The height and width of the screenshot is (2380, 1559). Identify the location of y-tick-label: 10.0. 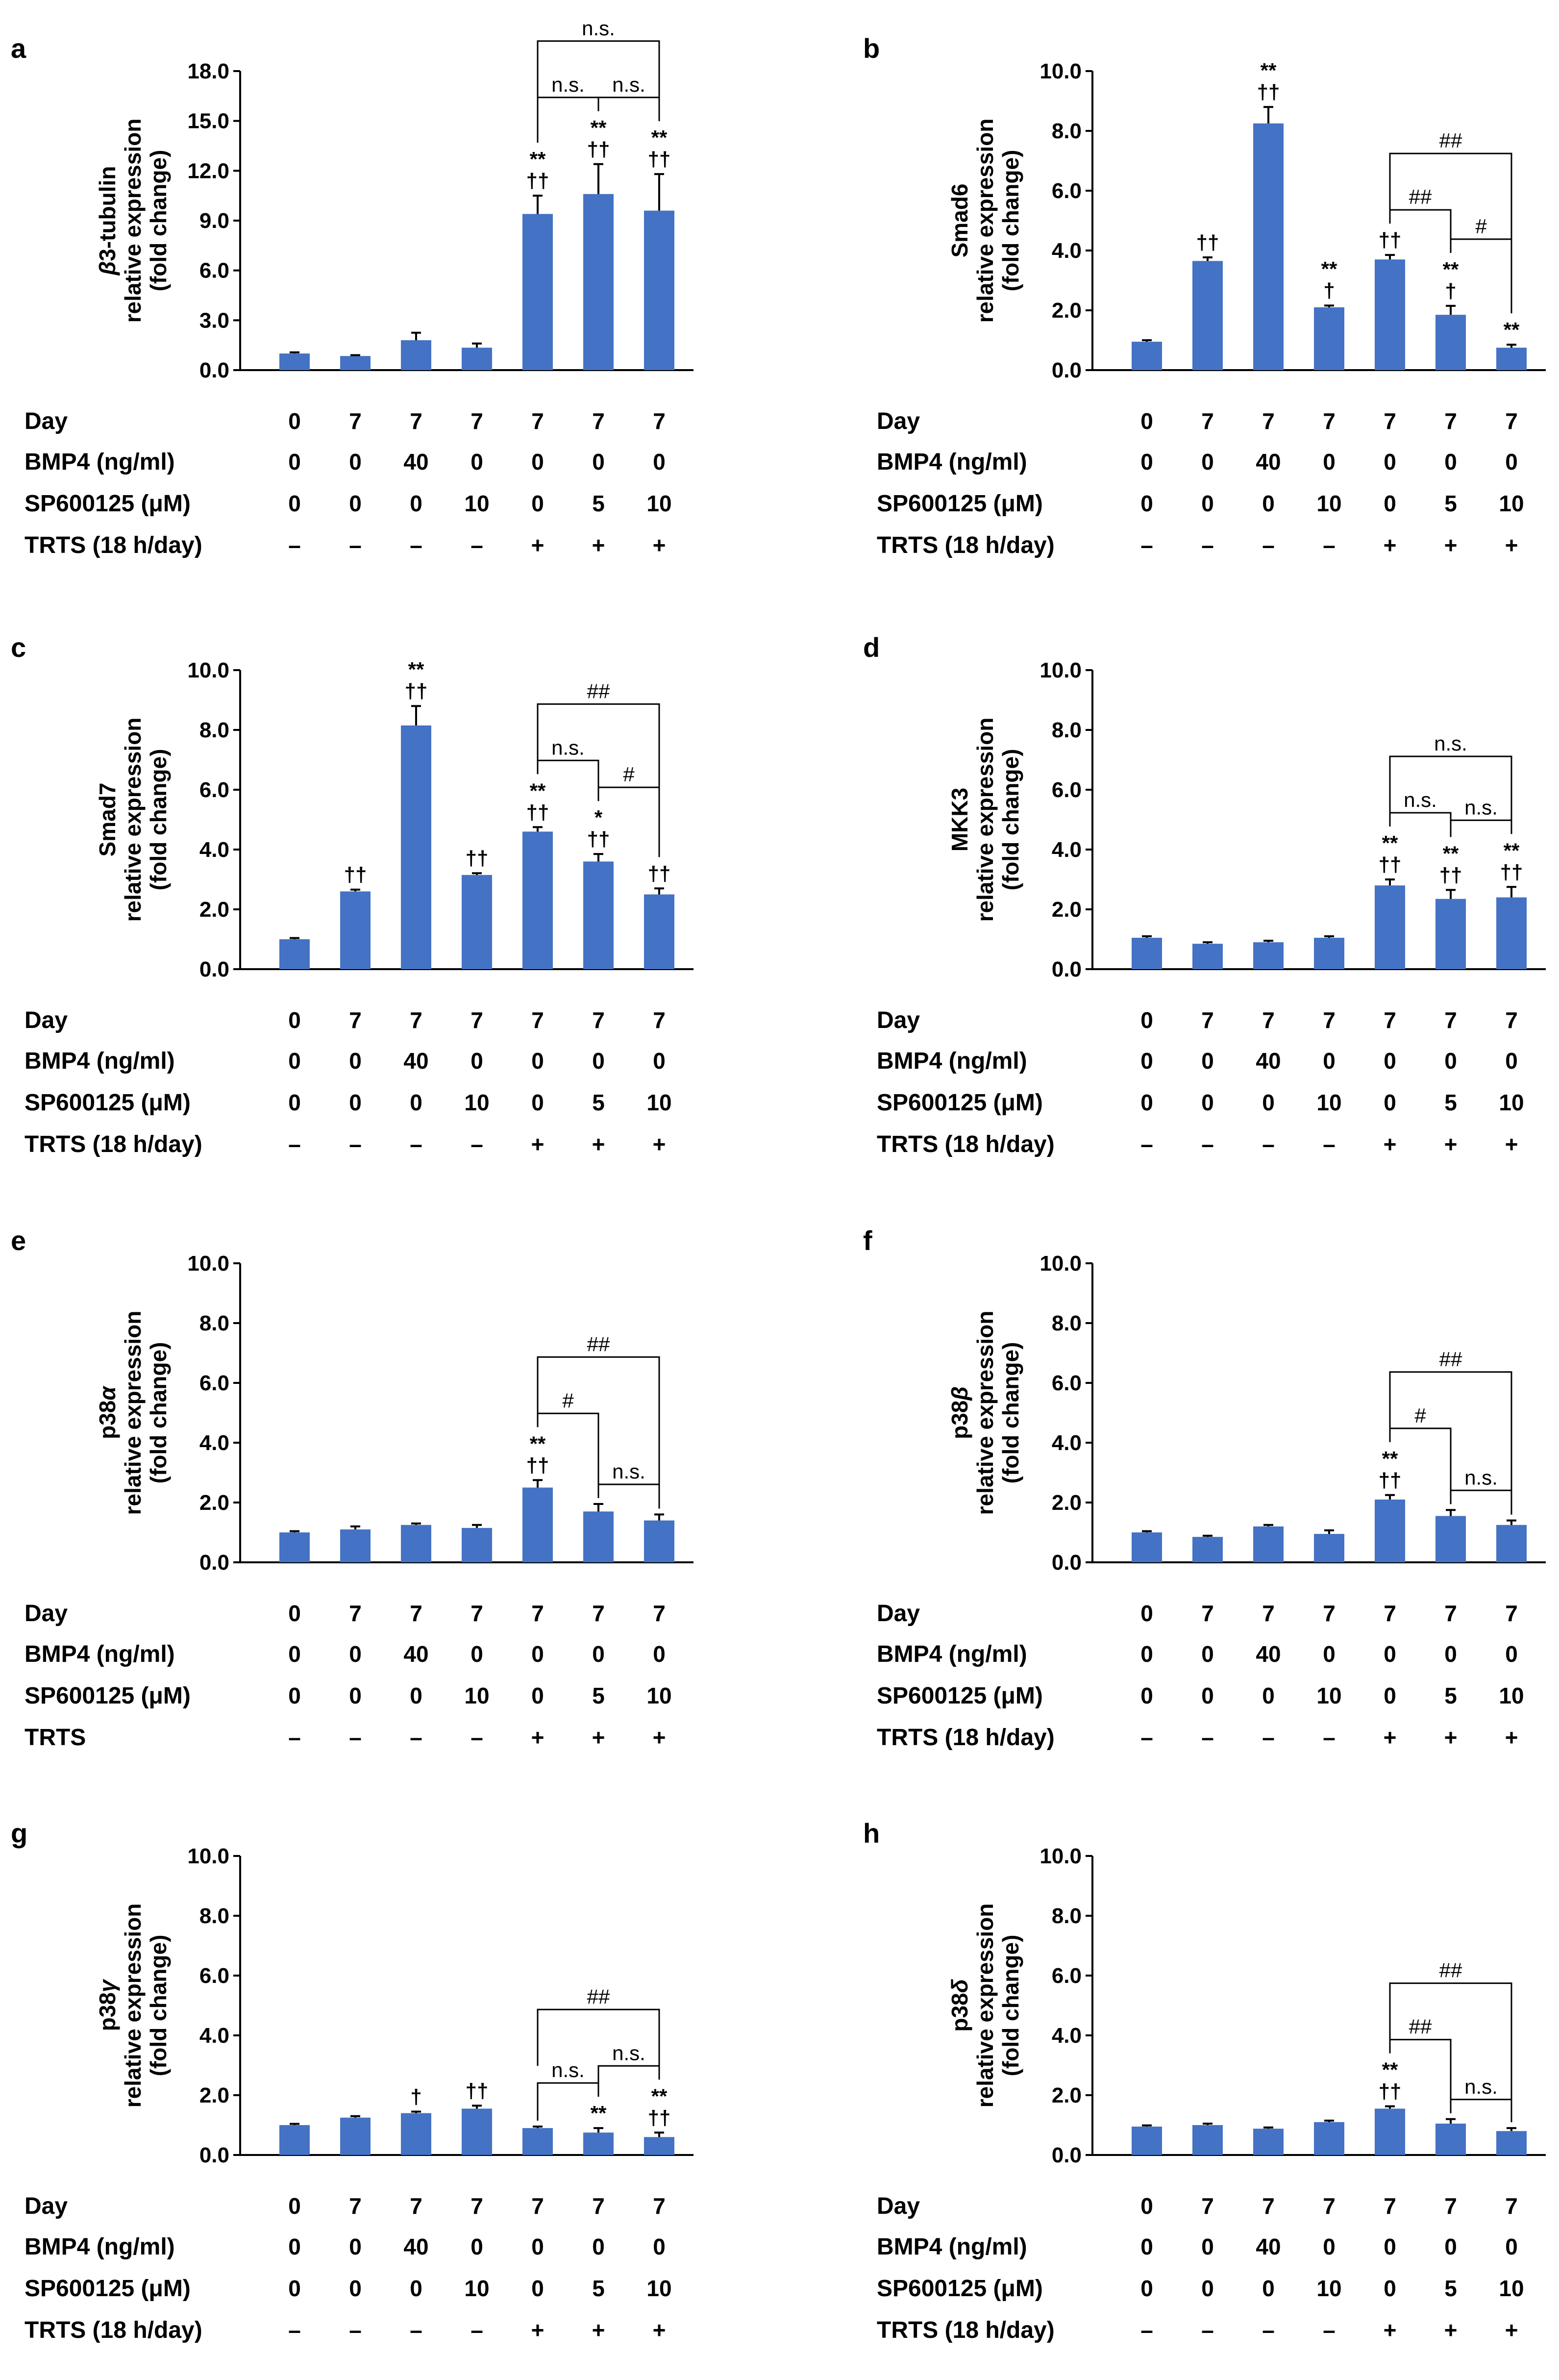
(208, 1856).